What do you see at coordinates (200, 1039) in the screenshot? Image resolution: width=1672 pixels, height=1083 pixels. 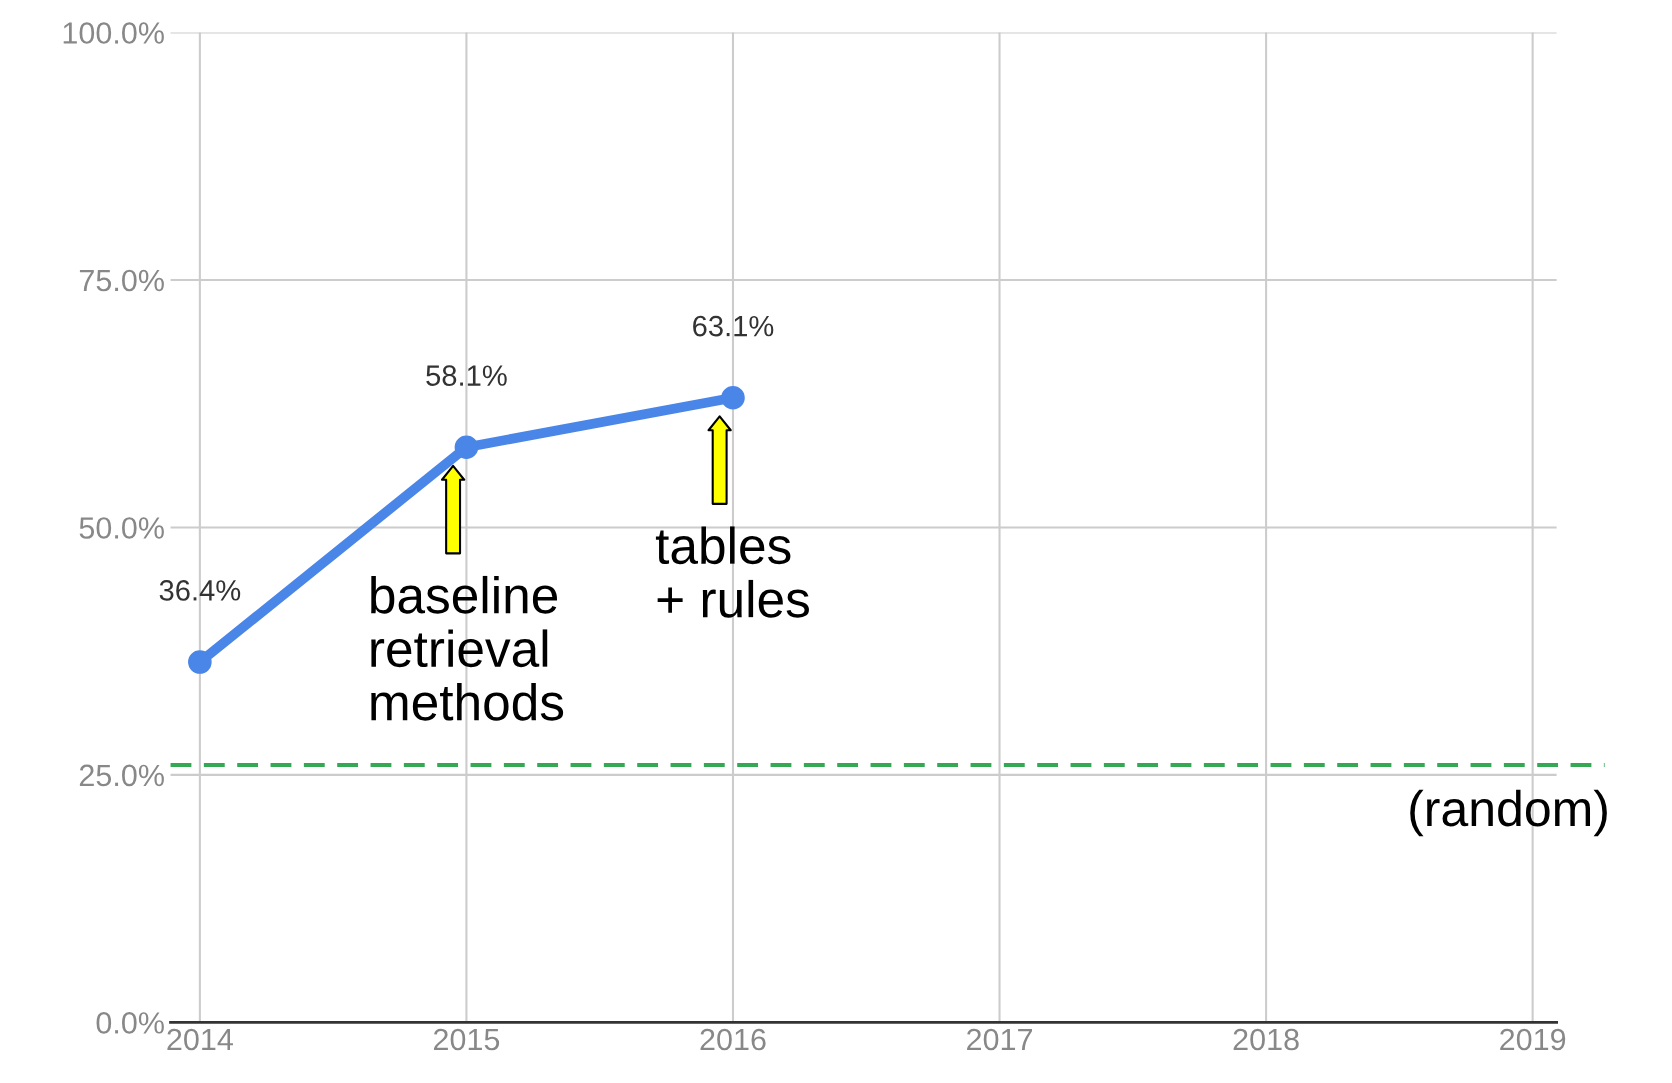 I see `x-tick-label: 2014` at bounding box center [200, 1039].